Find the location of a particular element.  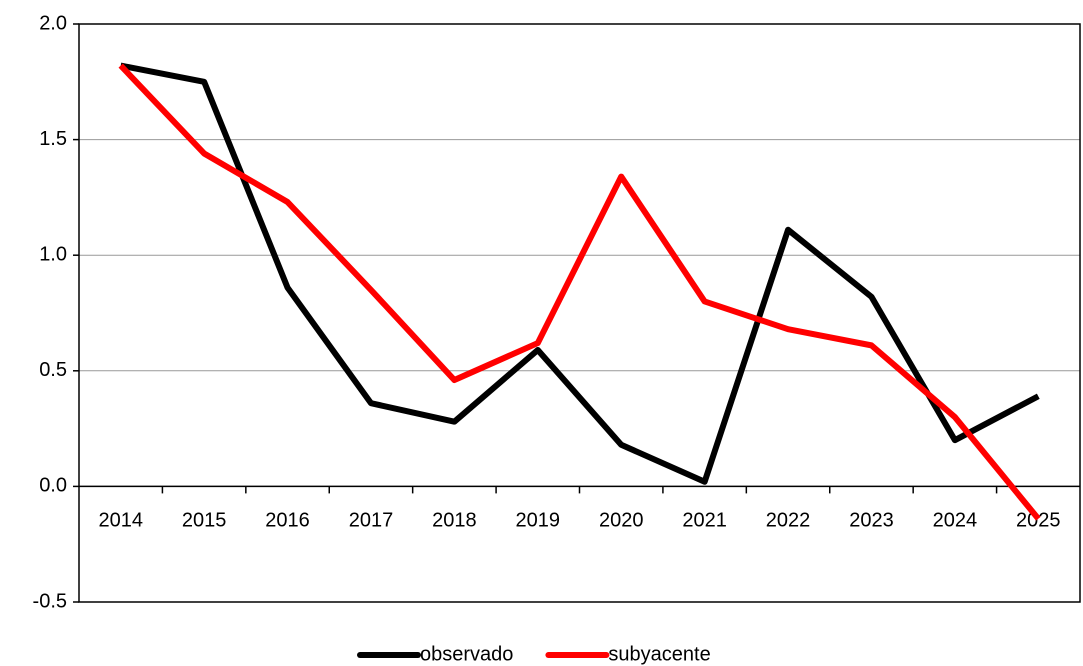

y-tick-label: 0.5 is located at coordinates (53, 370).